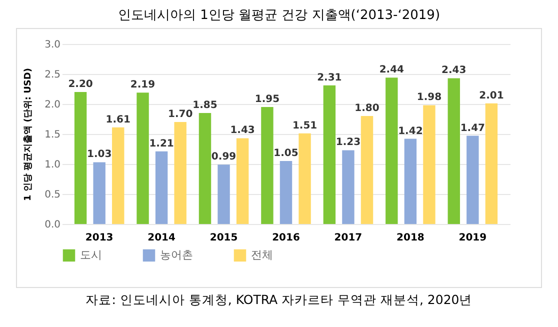 The image size is (558, 327). What do you see at coordinates (161, 144) in the screenshot?
I see `data-label: 1.21` at bounding box center [161, 144].